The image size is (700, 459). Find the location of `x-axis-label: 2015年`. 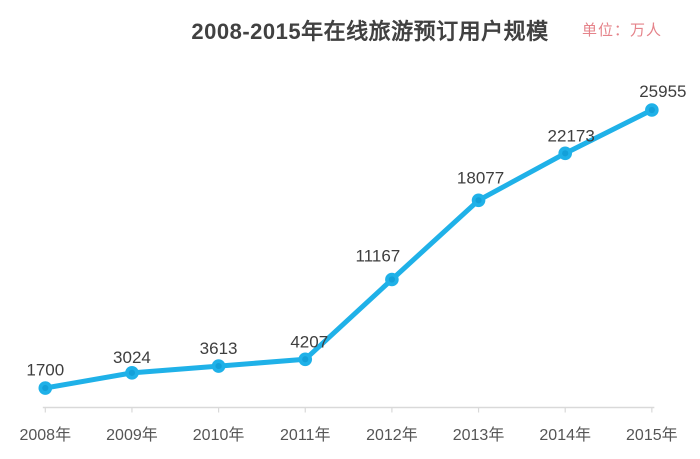

x-axis-label: 2015年 is located at coordinates (652, 435).